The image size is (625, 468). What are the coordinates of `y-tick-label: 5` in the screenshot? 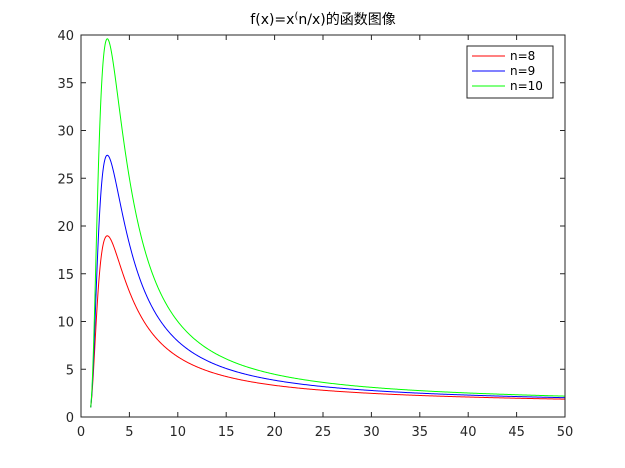 It's located at (70, 370).